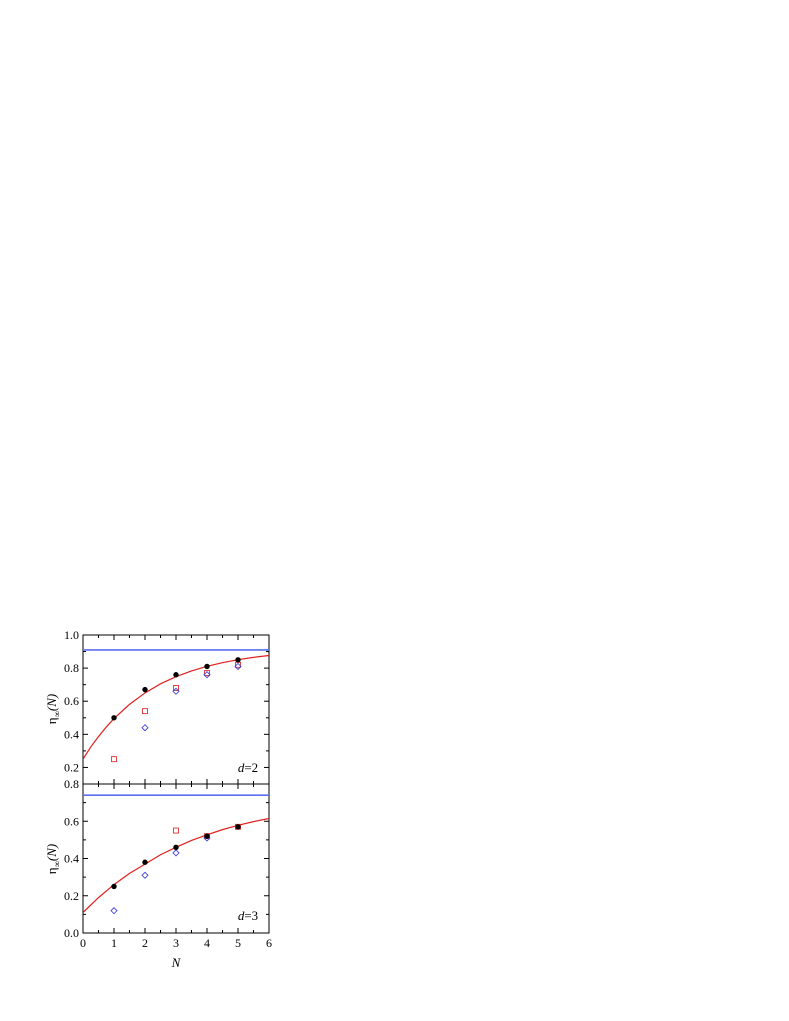 Image resolution: width=789 pixels, height=1021 pixels. I want to click on bottom-xtick-label: 4, so click(207, 943).